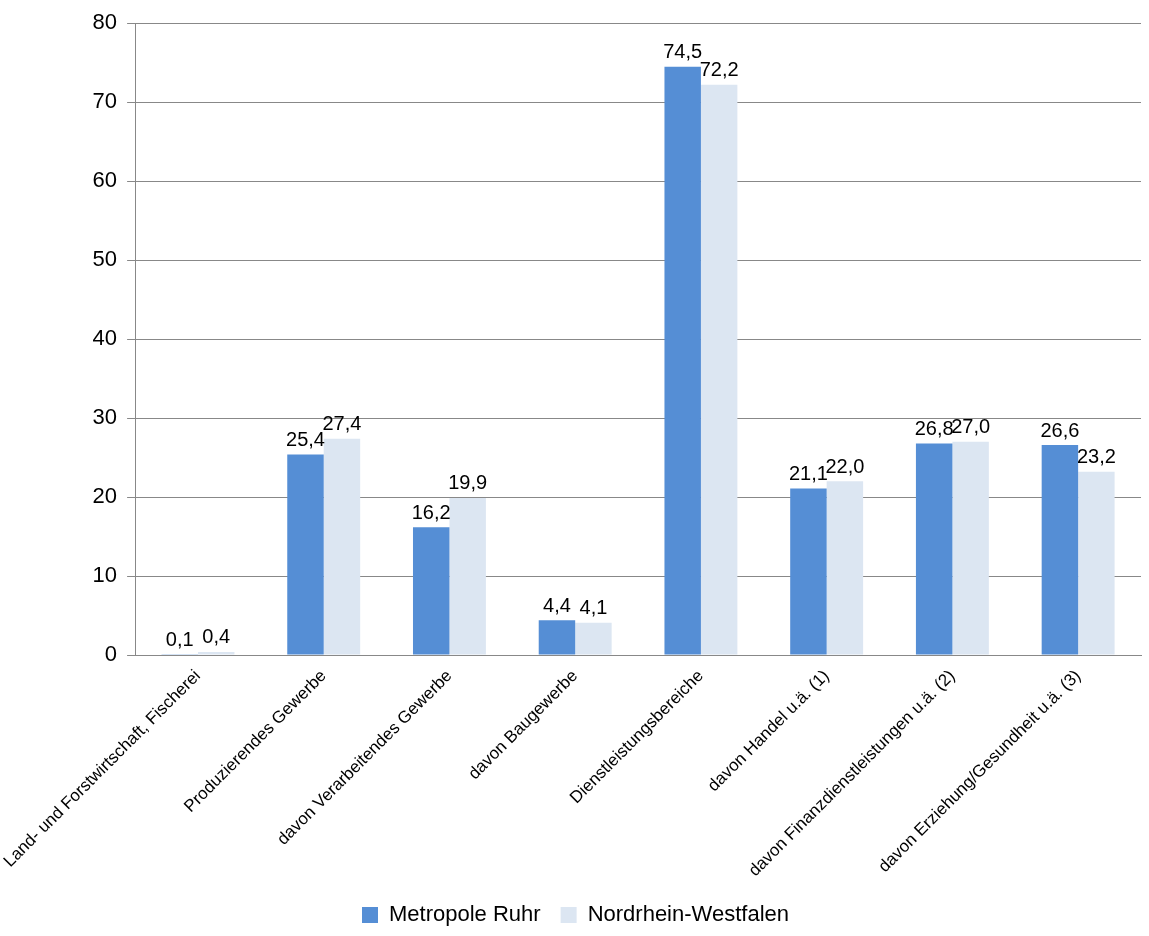 The width and height of the screenshot is (1149, 936). Describe the element at coordinates (105, 259) in the screenshot. I see `y-tick-label: 50` at that location.